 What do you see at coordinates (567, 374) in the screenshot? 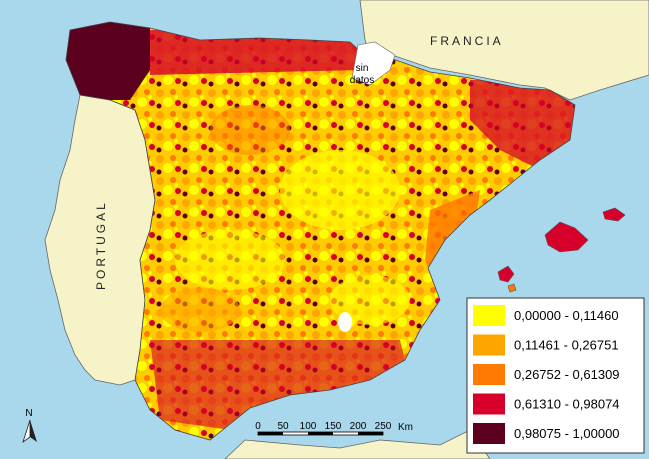
I see `legend-label-3: 0,26752 - 0,61309` at bounding box center [567, 374].